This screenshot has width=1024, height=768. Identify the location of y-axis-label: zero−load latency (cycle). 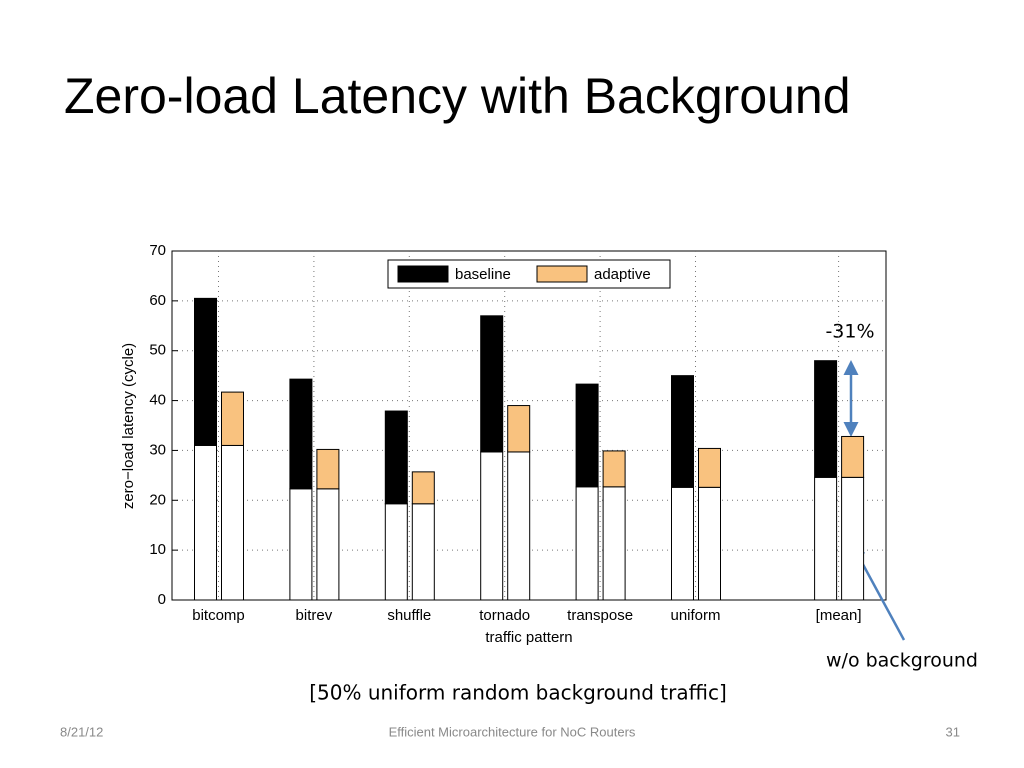
(128, 426).